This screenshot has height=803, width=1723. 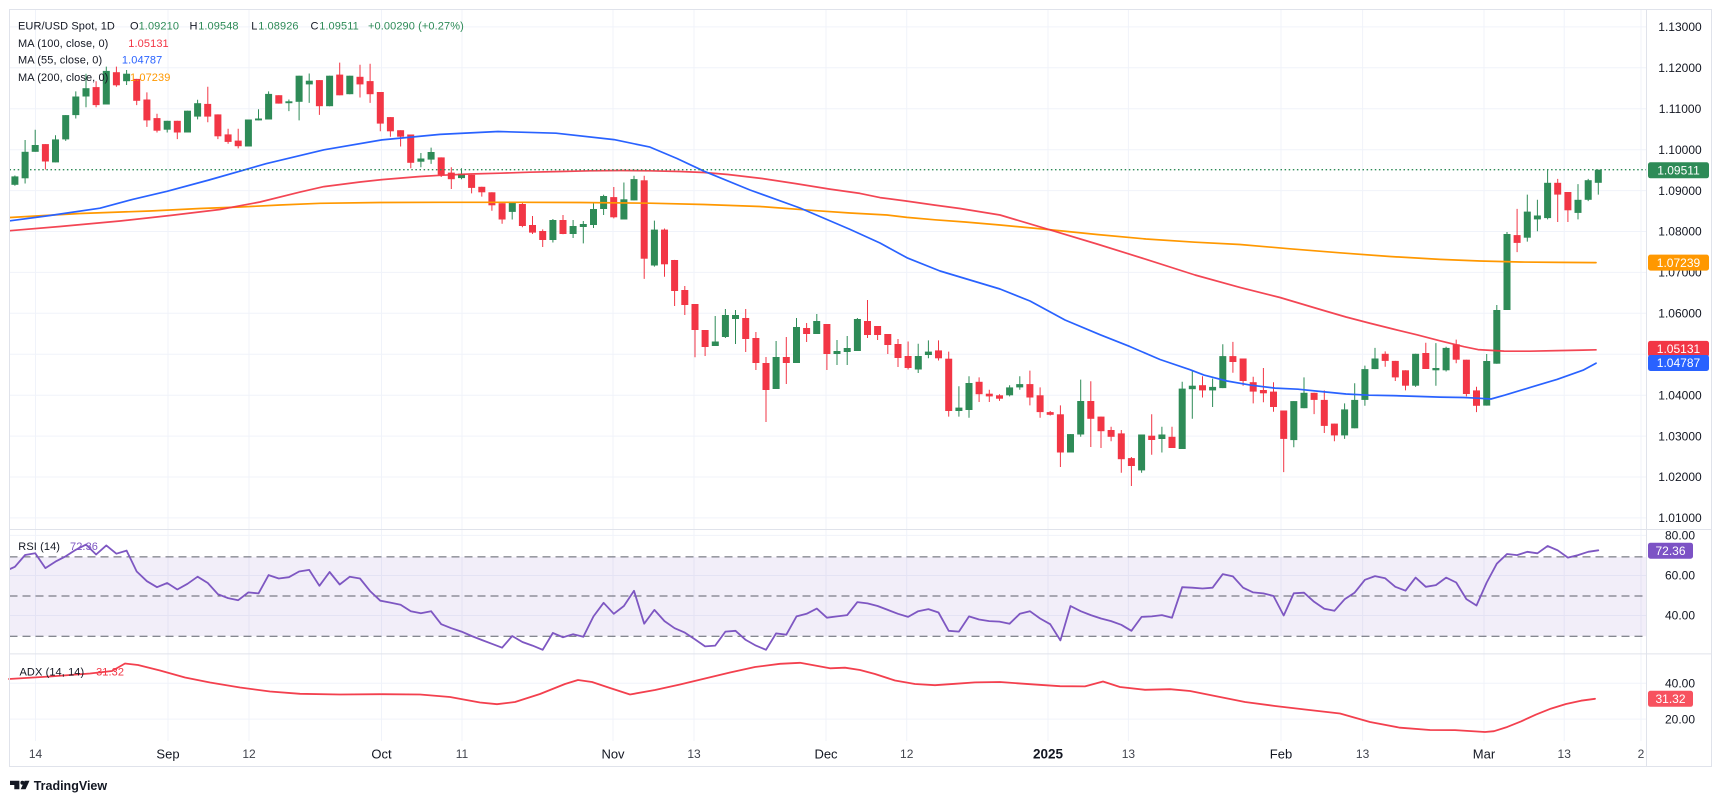 What do you see at coordinates (1680, 536) in the screenshot?
I see `svg-text: 80.00` at bounding box center [1680, 536].